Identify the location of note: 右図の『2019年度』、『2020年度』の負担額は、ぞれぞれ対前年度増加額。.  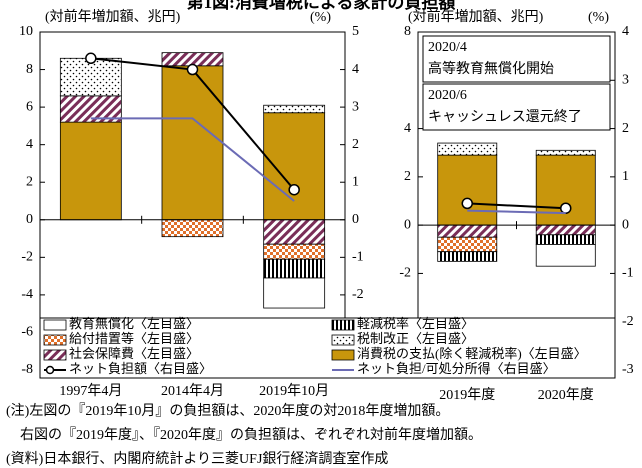
(244, 434).